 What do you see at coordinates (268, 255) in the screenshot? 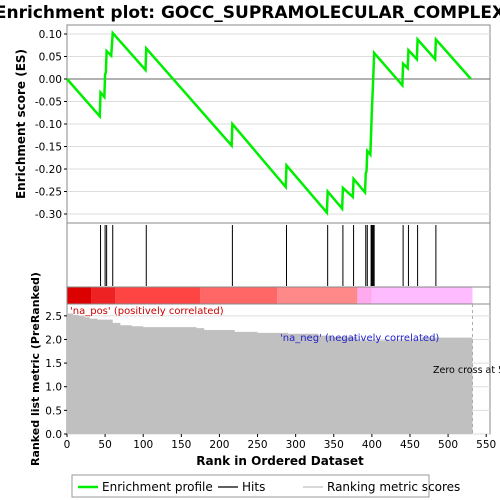
I see `hits-marks` at bounding box center [268, 255].